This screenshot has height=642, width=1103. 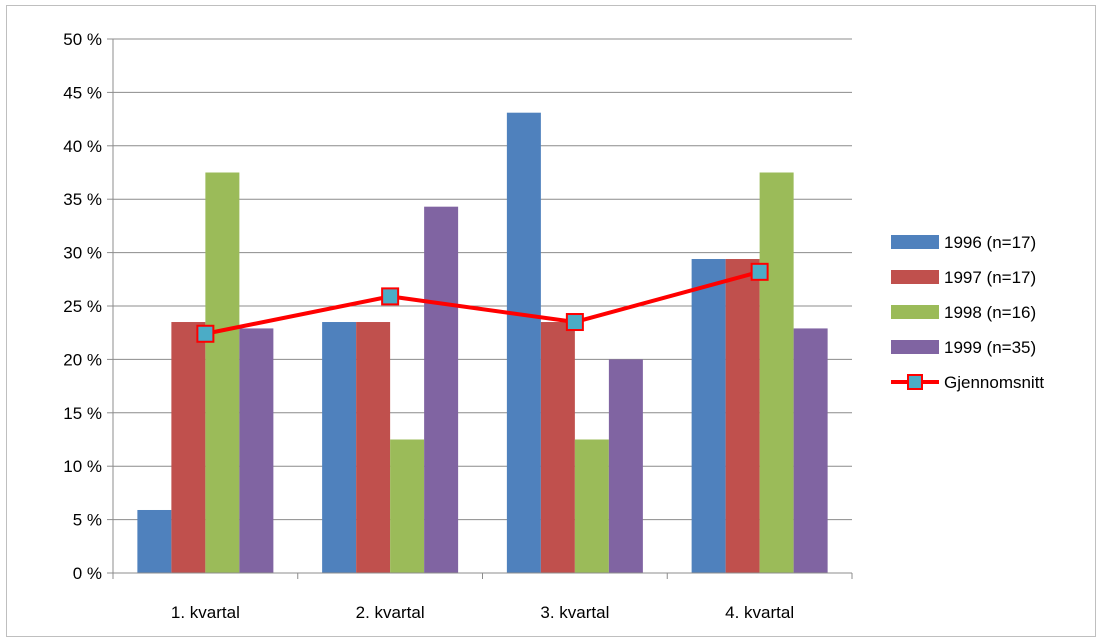 I want to click on legend-label: 1999 (n=35), so click(x=990, y=347).